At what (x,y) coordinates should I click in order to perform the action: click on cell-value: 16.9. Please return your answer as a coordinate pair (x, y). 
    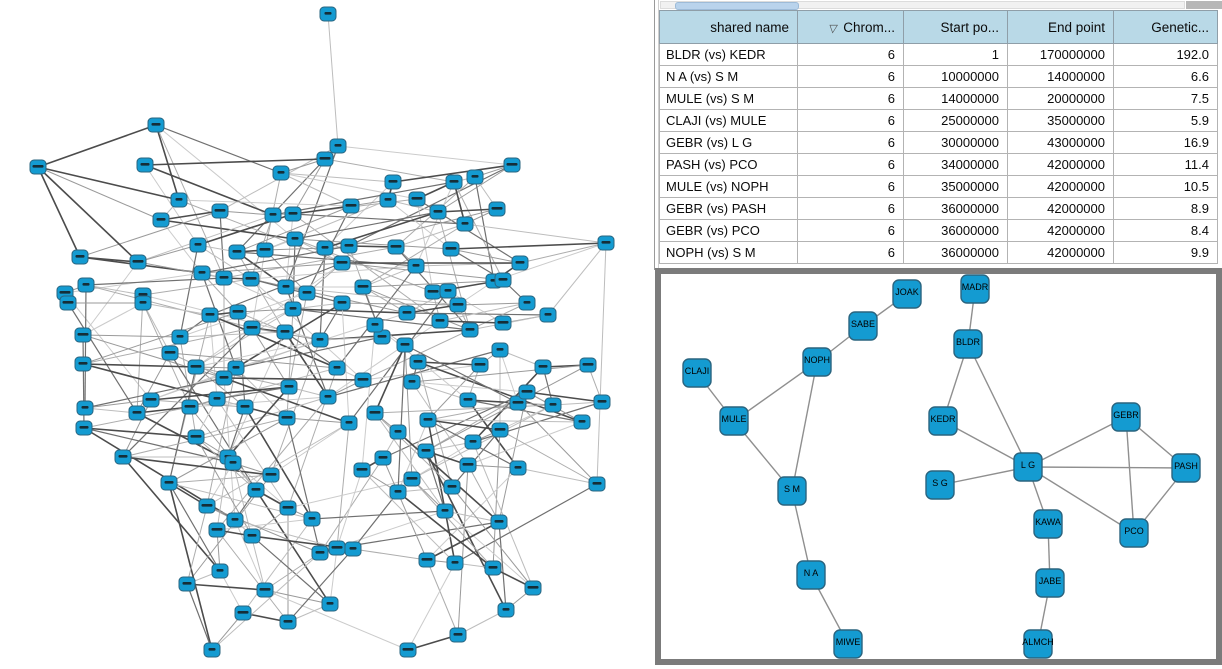
    Looking at the image, I should click on (1165, 142).